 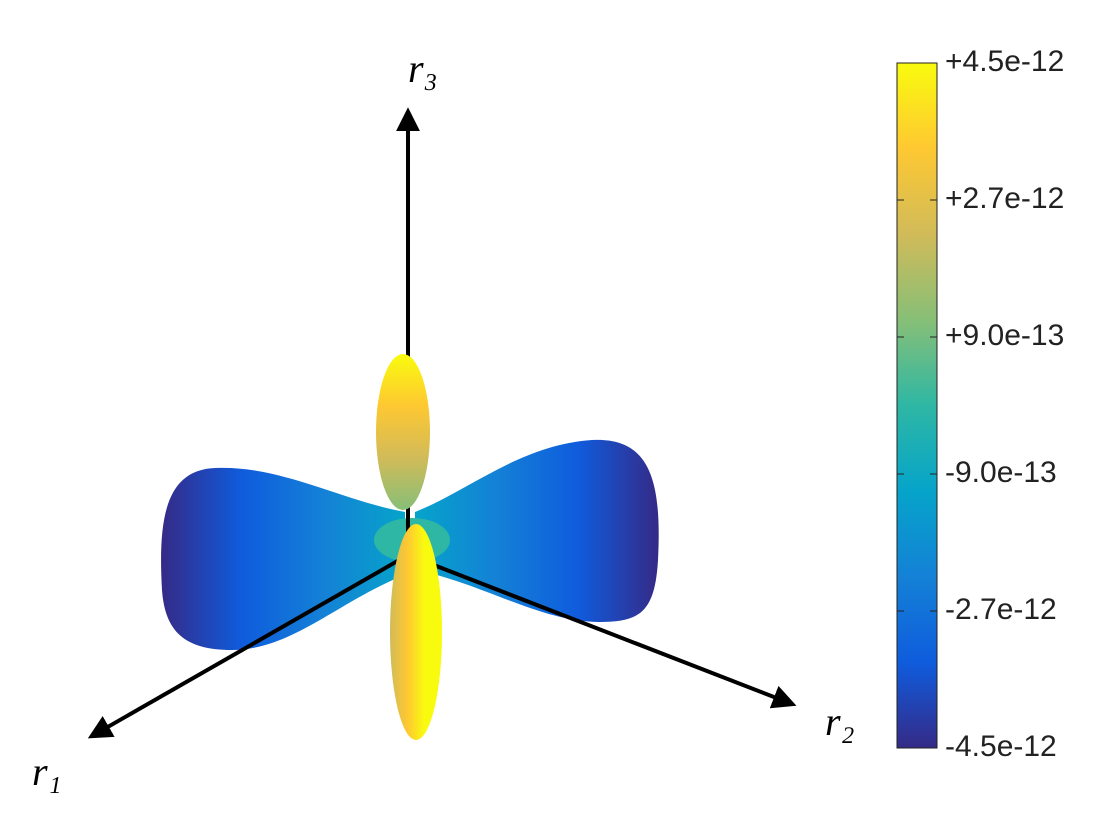 I want to click on colorbar-tick-label: +4.5e-12, so click(x=1004, y=61).